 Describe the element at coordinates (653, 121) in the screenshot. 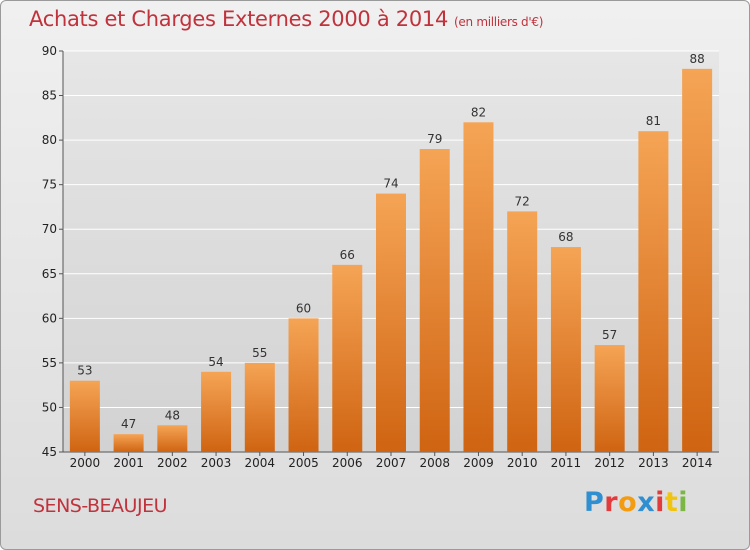

I see `data-label: 81` at that location.